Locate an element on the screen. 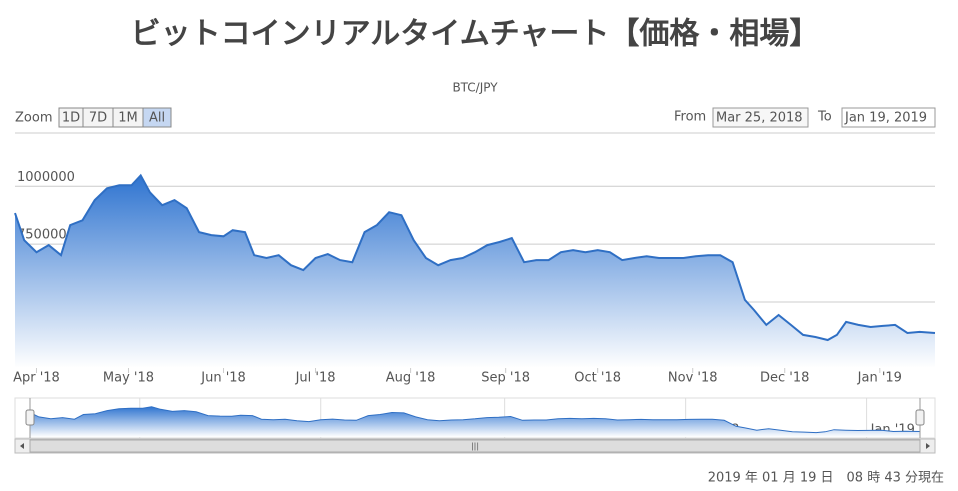  zoom-button-label: 7D is located at coordinates (98, 118).